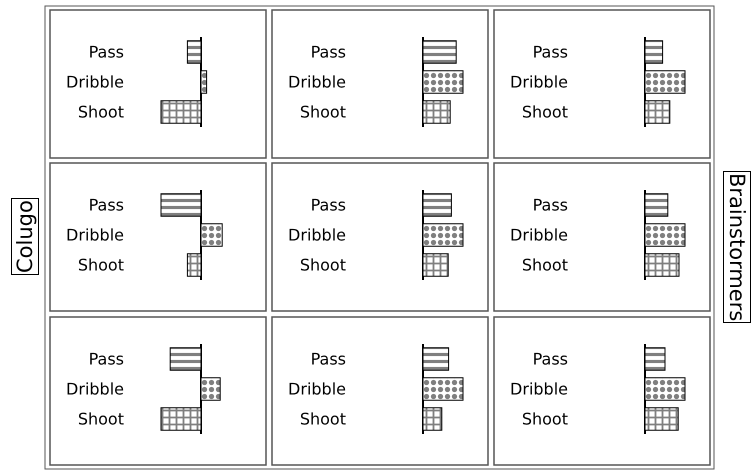 This screenshot has height=471, width=752. Describe the element at coordinates (737, 247) in the screenshot. I see `y2-axis-title: Brainstormers` at that location.